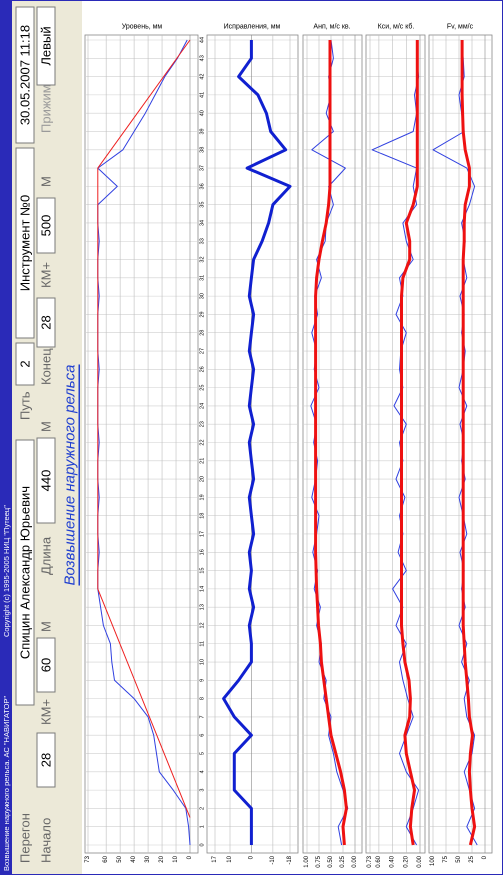 The height and width of the screenshot is (875, 503). I want to click on x-tick-label: 10, so click(203, 662).